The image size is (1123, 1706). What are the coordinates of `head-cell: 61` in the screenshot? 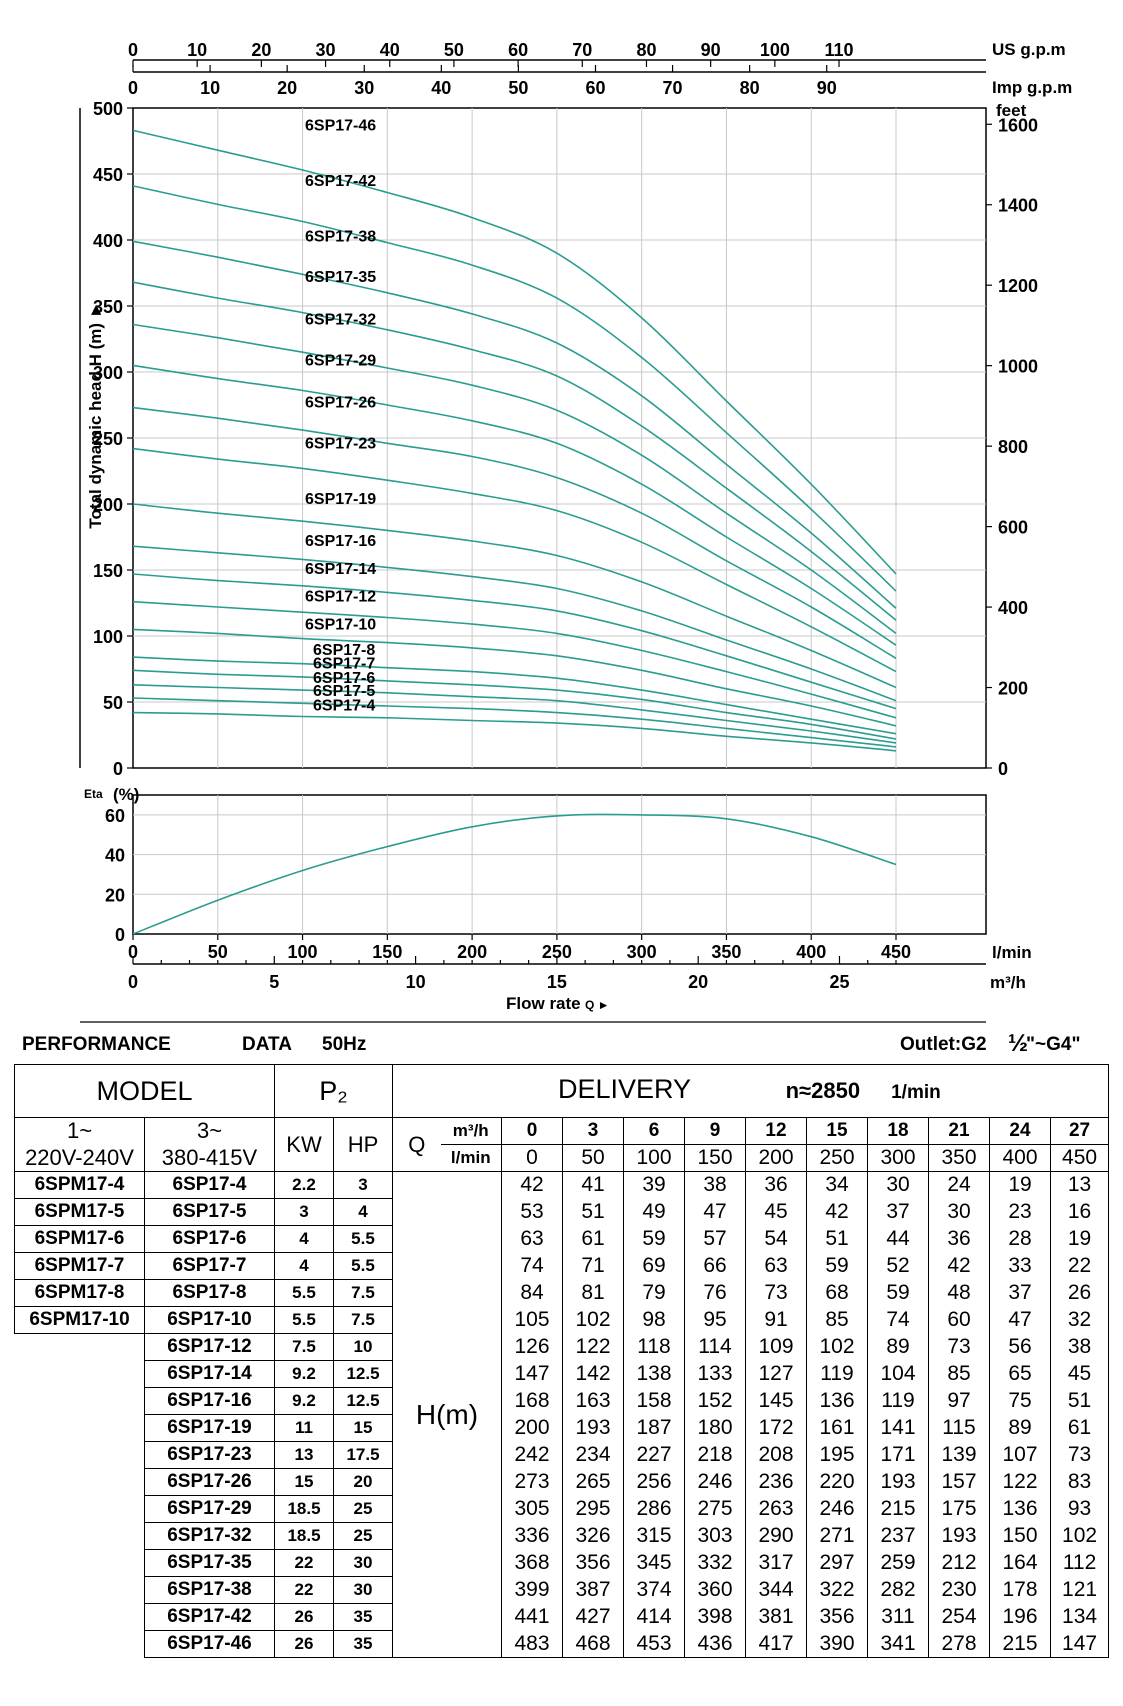 It's located at (1079, 1428).